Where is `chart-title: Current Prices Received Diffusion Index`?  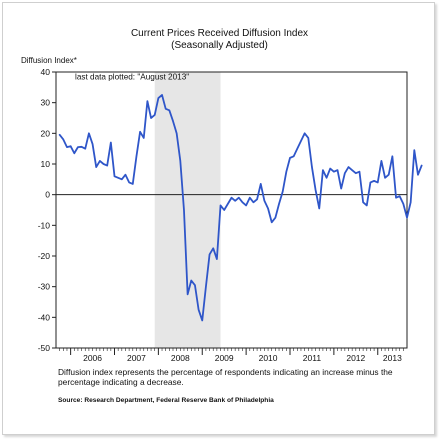 chart-title: Current Prices Received Diffusion Index is located at coordinates (219, 33).